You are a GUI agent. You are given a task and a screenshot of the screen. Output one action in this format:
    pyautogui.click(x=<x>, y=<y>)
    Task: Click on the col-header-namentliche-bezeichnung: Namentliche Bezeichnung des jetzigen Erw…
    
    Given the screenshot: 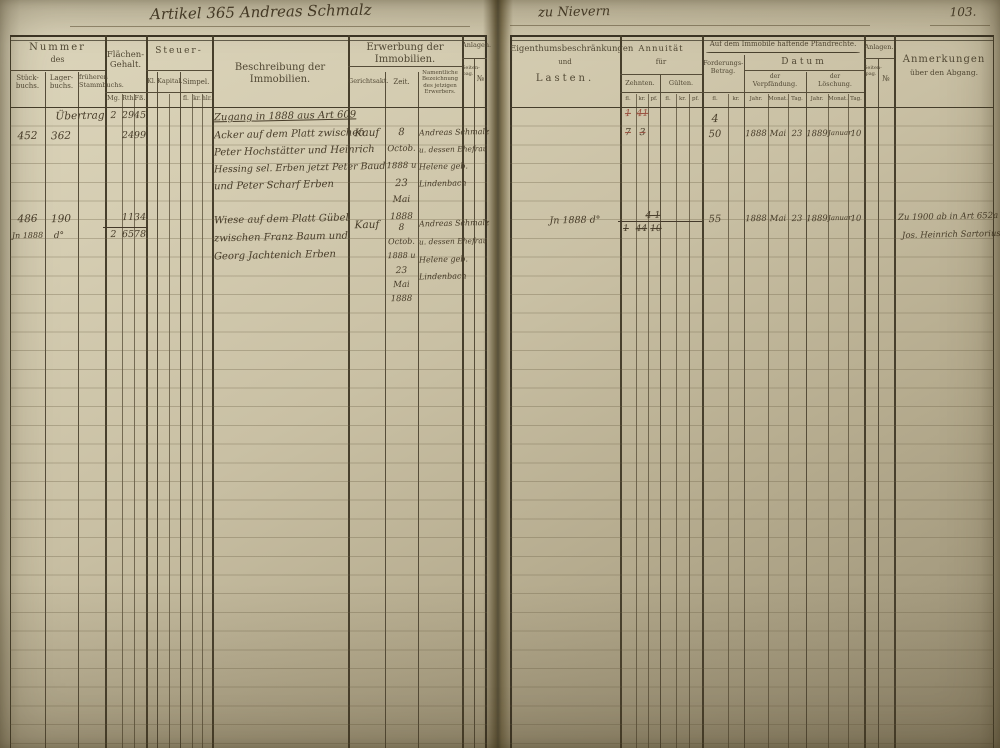 What is the action you would take?
    pyautogui.click(x=440, y=83)
    